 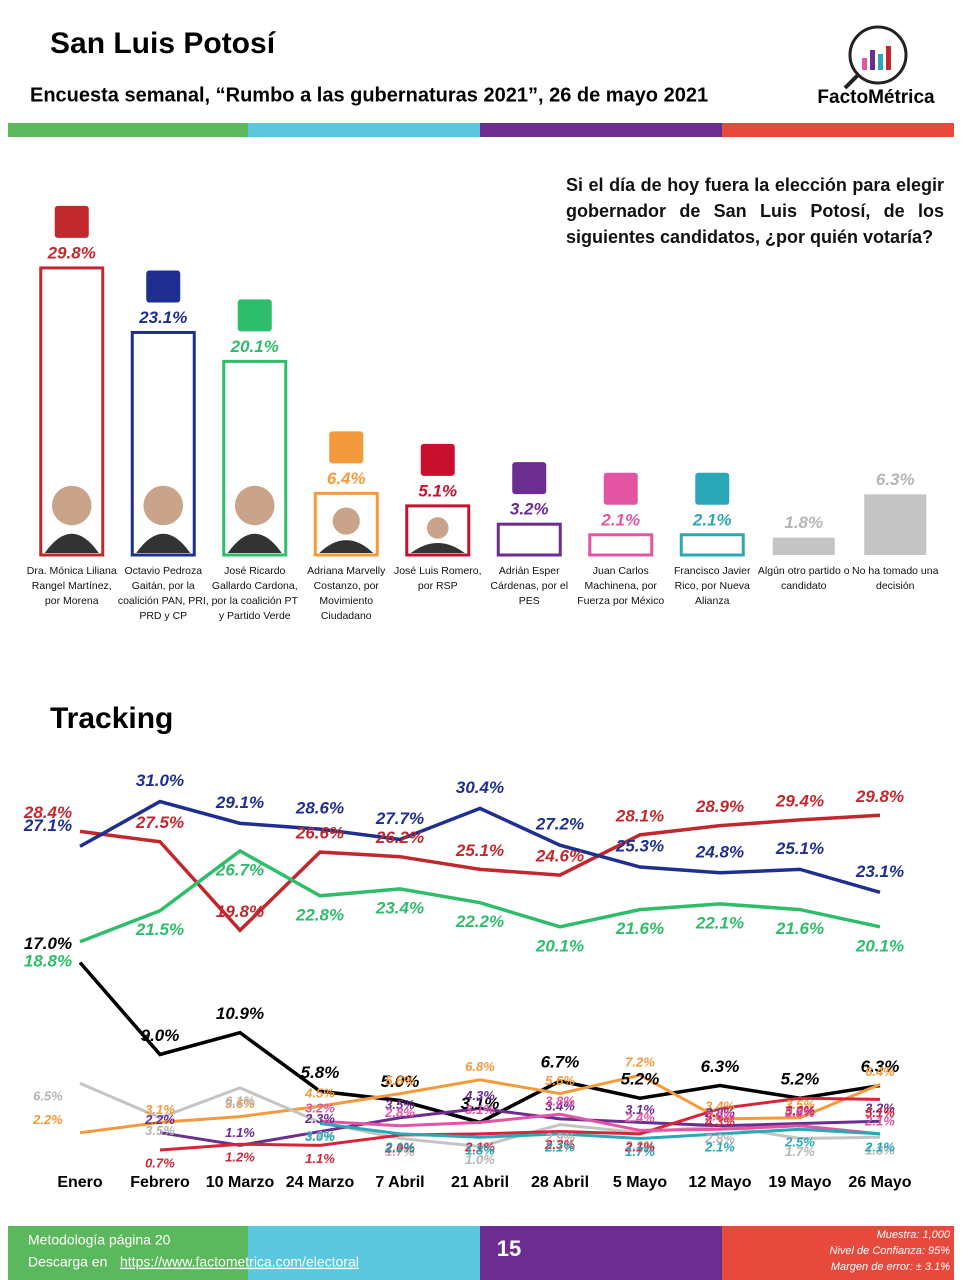 I want to click on value-label: 6.4%, so click(x=880, y=1071).